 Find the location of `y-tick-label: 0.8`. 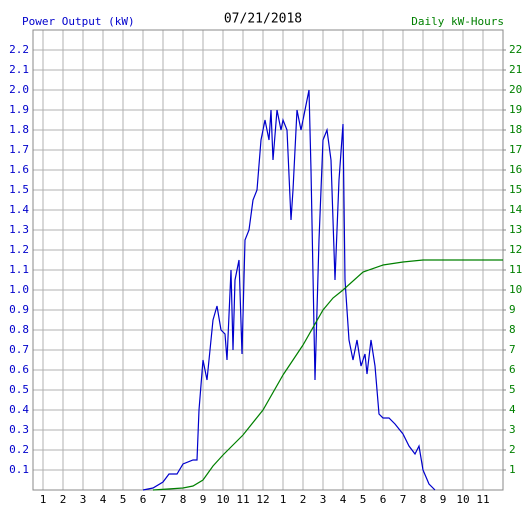

y-tick-label: 0.8 is located at coordinates (19, 329).